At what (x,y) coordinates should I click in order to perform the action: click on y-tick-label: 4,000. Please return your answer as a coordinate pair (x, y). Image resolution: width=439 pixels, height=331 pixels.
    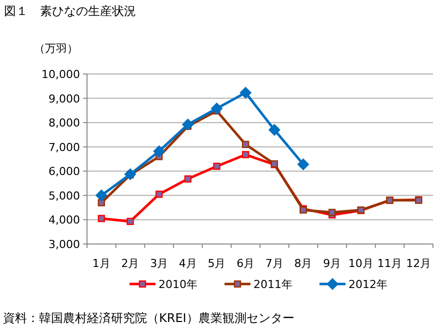
    Looking at the image, I should click on (64, 220).